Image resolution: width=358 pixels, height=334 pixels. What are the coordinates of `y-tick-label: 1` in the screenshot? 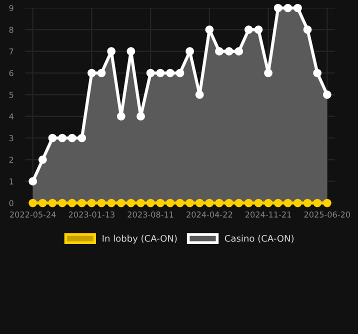 It's located at (12, 181).